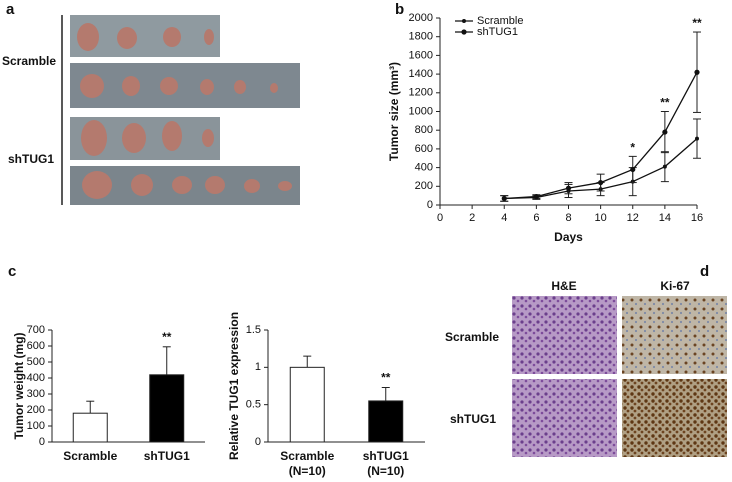 Image resolution: width=732 pixels, height=482 pixels. What do you see at coordinates (36, 330) in the screenshot?
I see `y-tick-label: 700` at bounding box center [36, 330].